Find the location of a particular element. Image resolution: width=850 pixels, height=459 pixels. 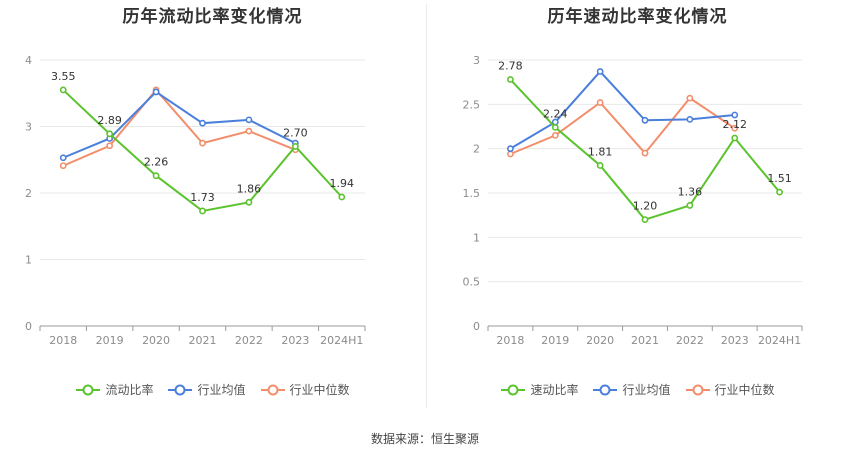

data-label: 1.36 is located at coordinates (690, 191).